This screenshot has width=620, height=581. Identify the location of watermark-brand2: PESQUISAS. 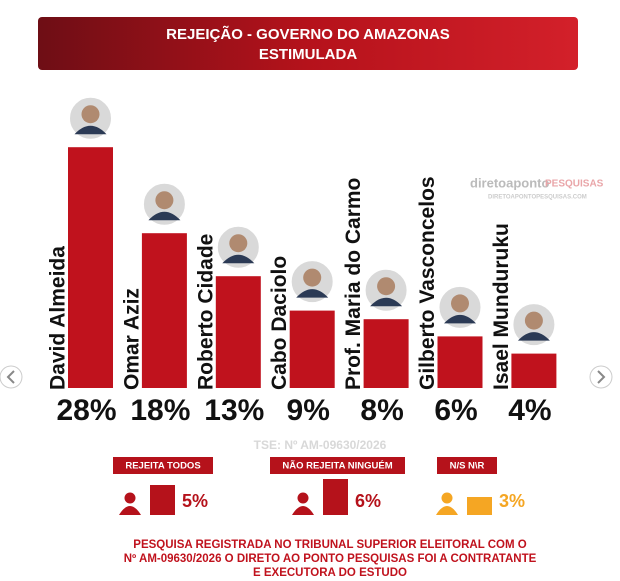
(574, 184).